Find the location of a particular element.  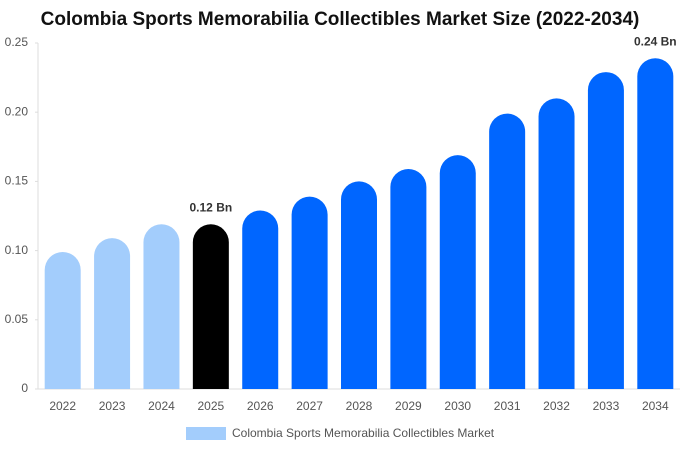

x-tick-label: 2026 is located at coordinates (260, 406).